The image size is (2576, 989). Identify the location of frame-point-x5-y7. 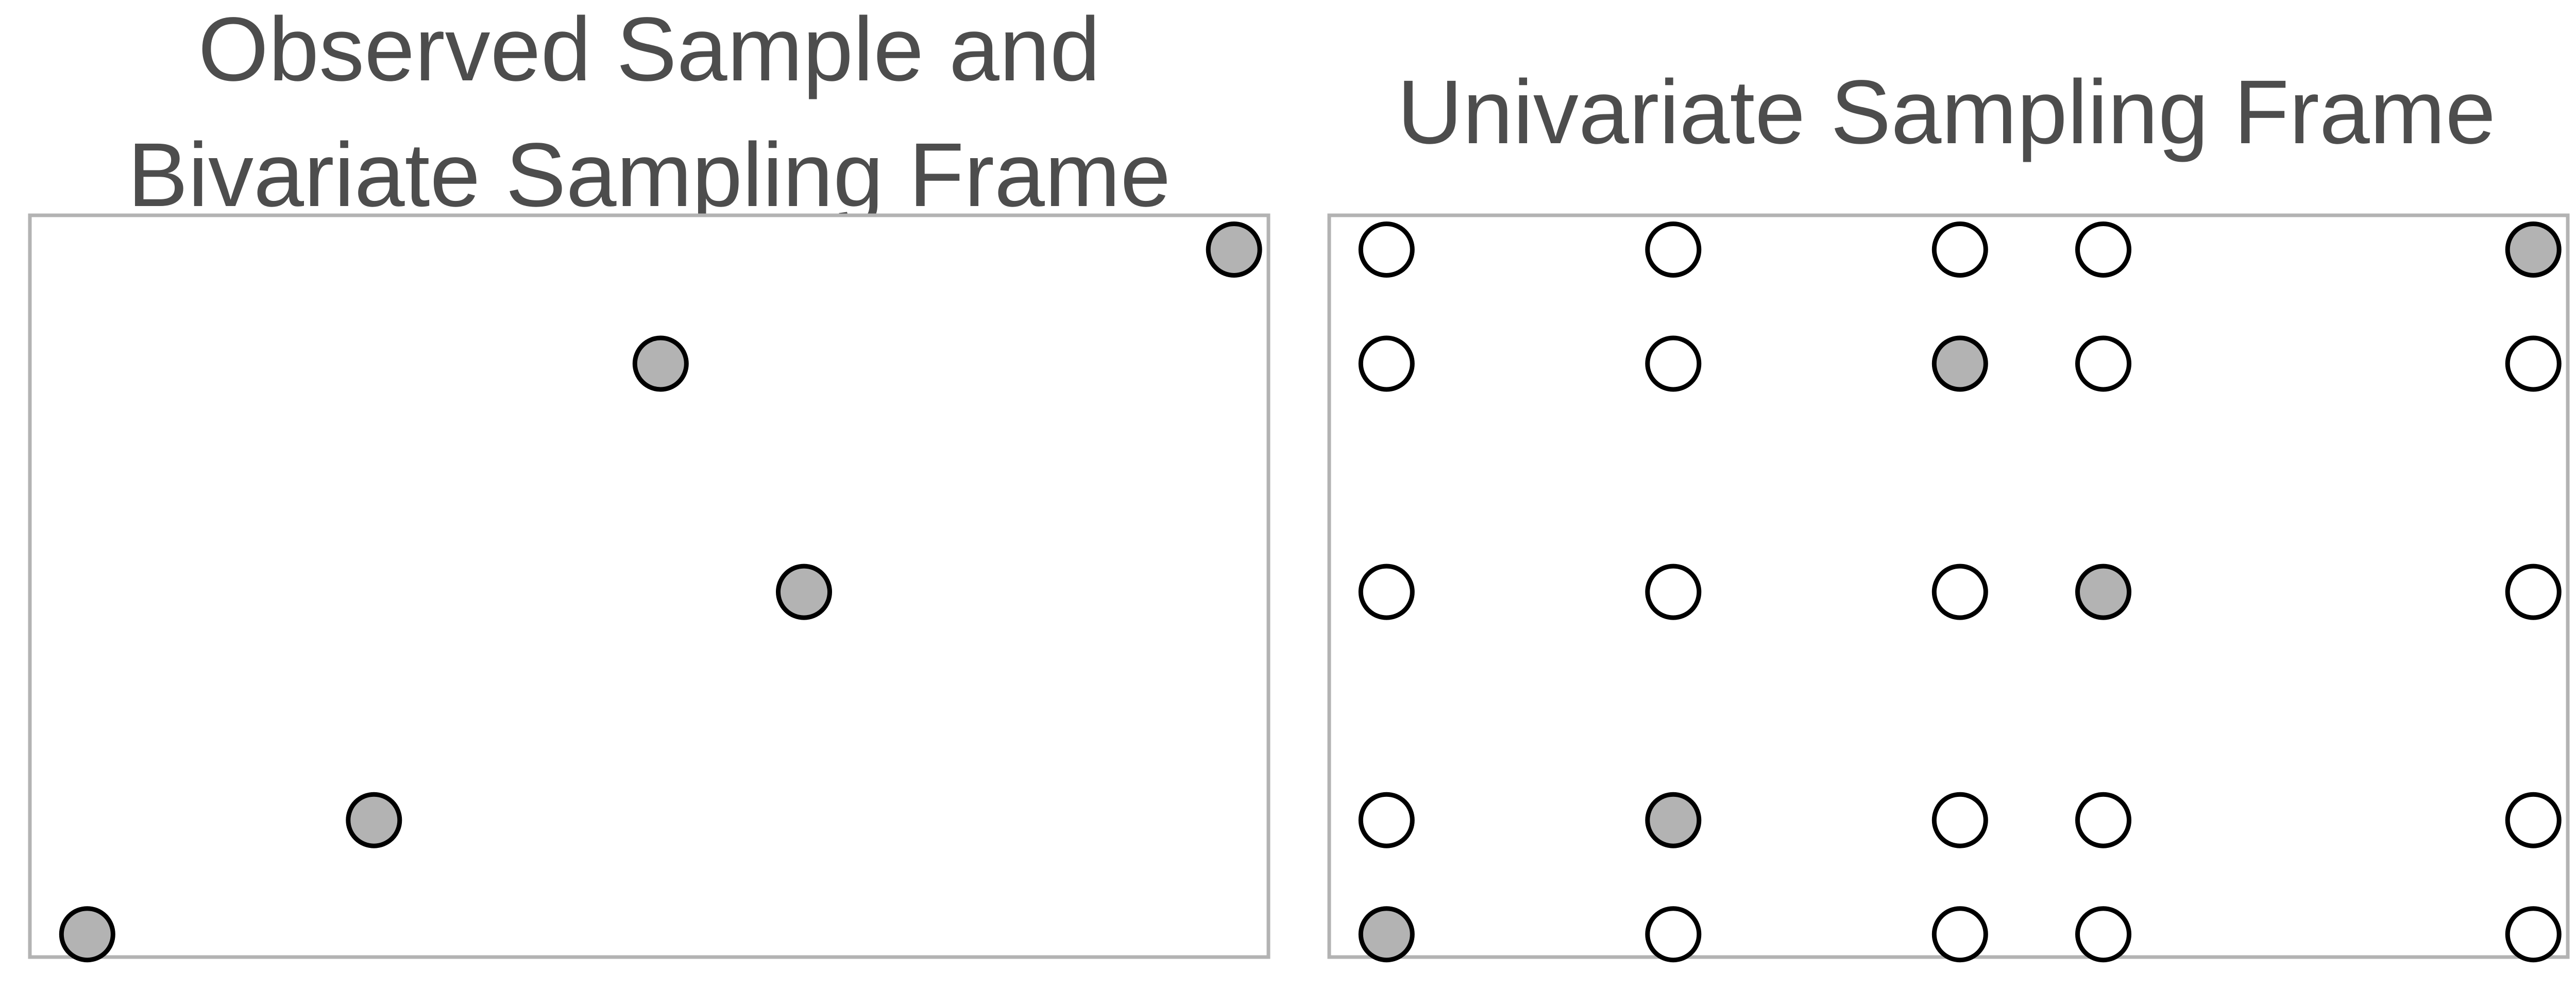
(1959, 249).